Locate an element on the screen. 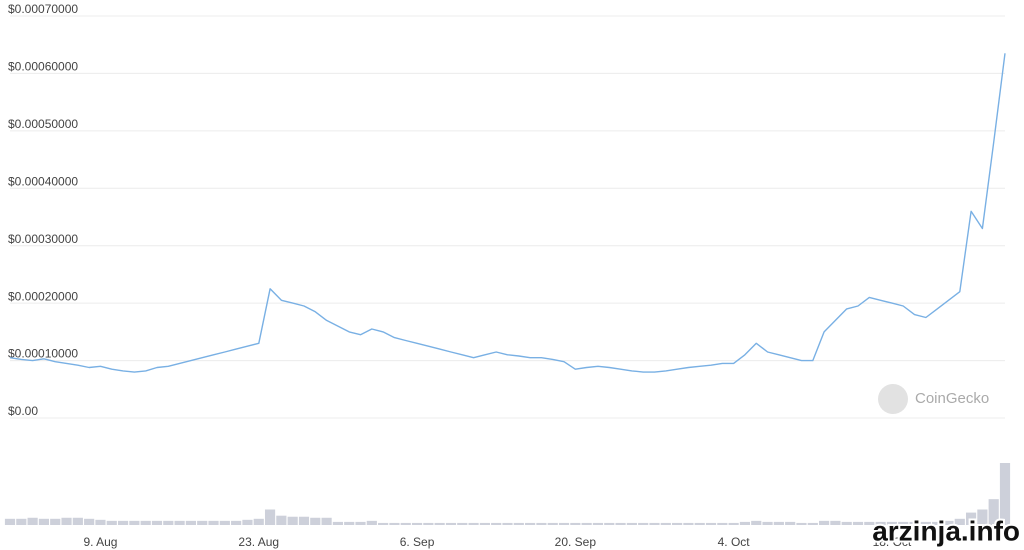 Image resolution: width=1024 pixels, height=550 pixels. x-tick-label: 20. Sep is located at coordinates (576, 542).